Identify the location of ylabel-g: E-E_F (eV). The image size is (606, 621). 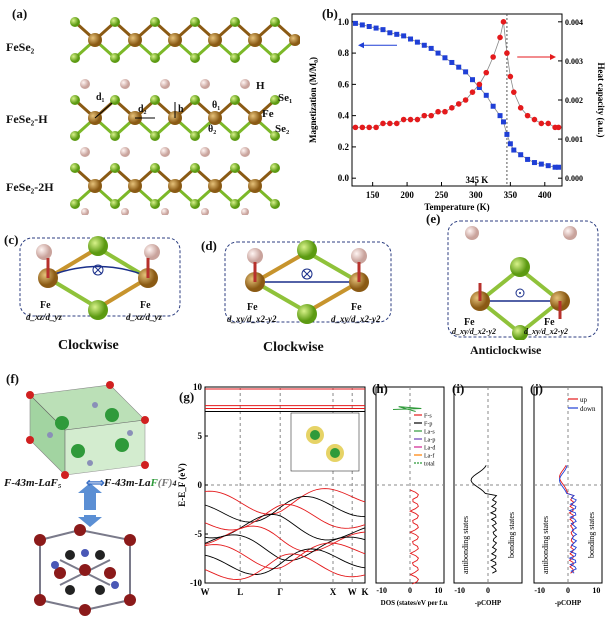
(182, 484).